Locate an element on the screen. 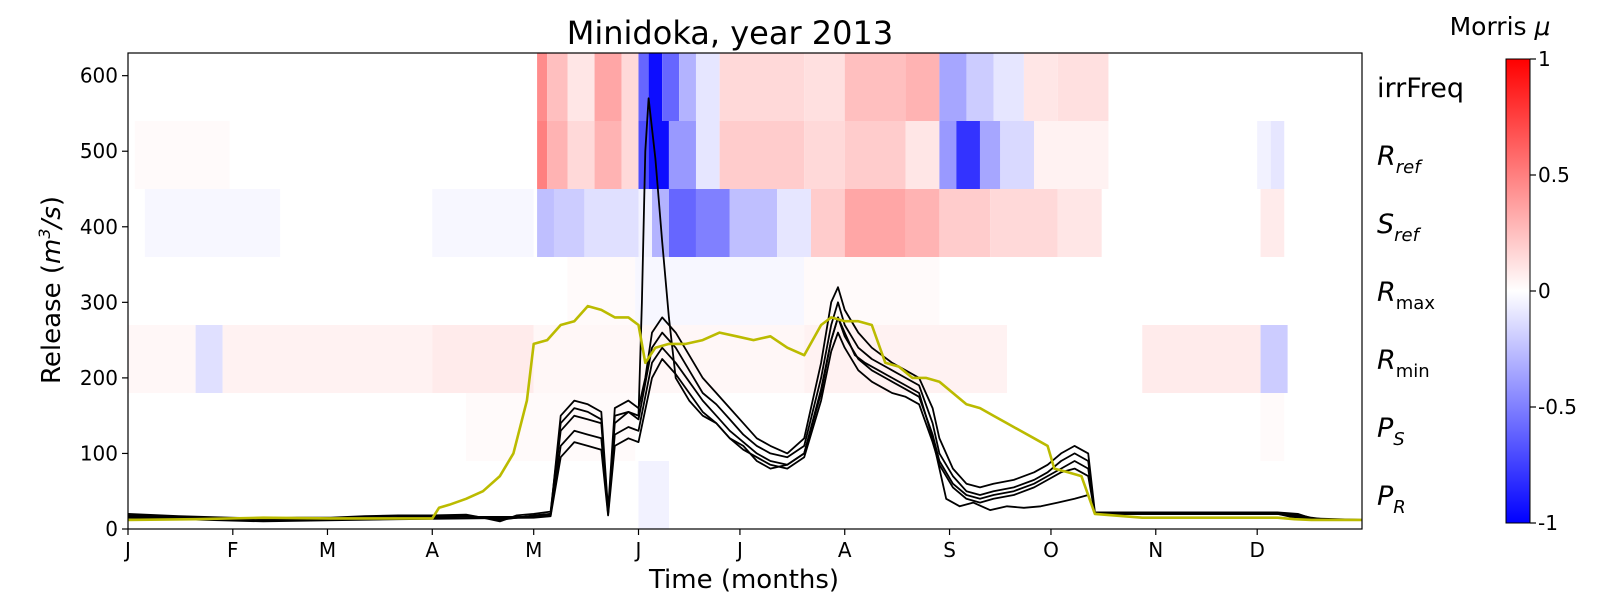 The height and width of the screenshot is (600, 1600). x-tick-label-7: A is located at coordinates (845, 550).